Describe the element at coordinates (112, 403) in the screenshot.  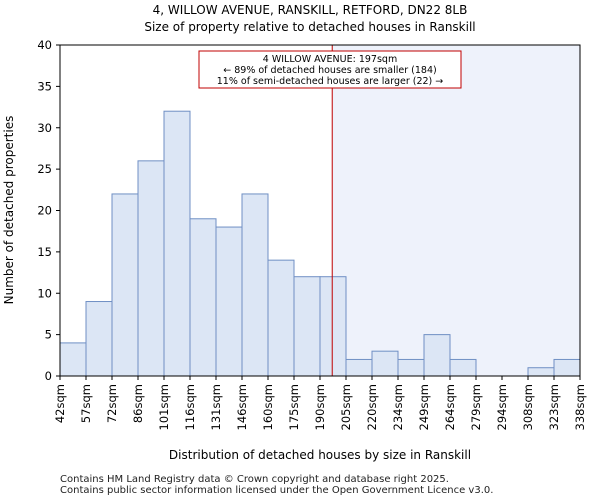
I see `x-tick-label: 72sqm` at that location.